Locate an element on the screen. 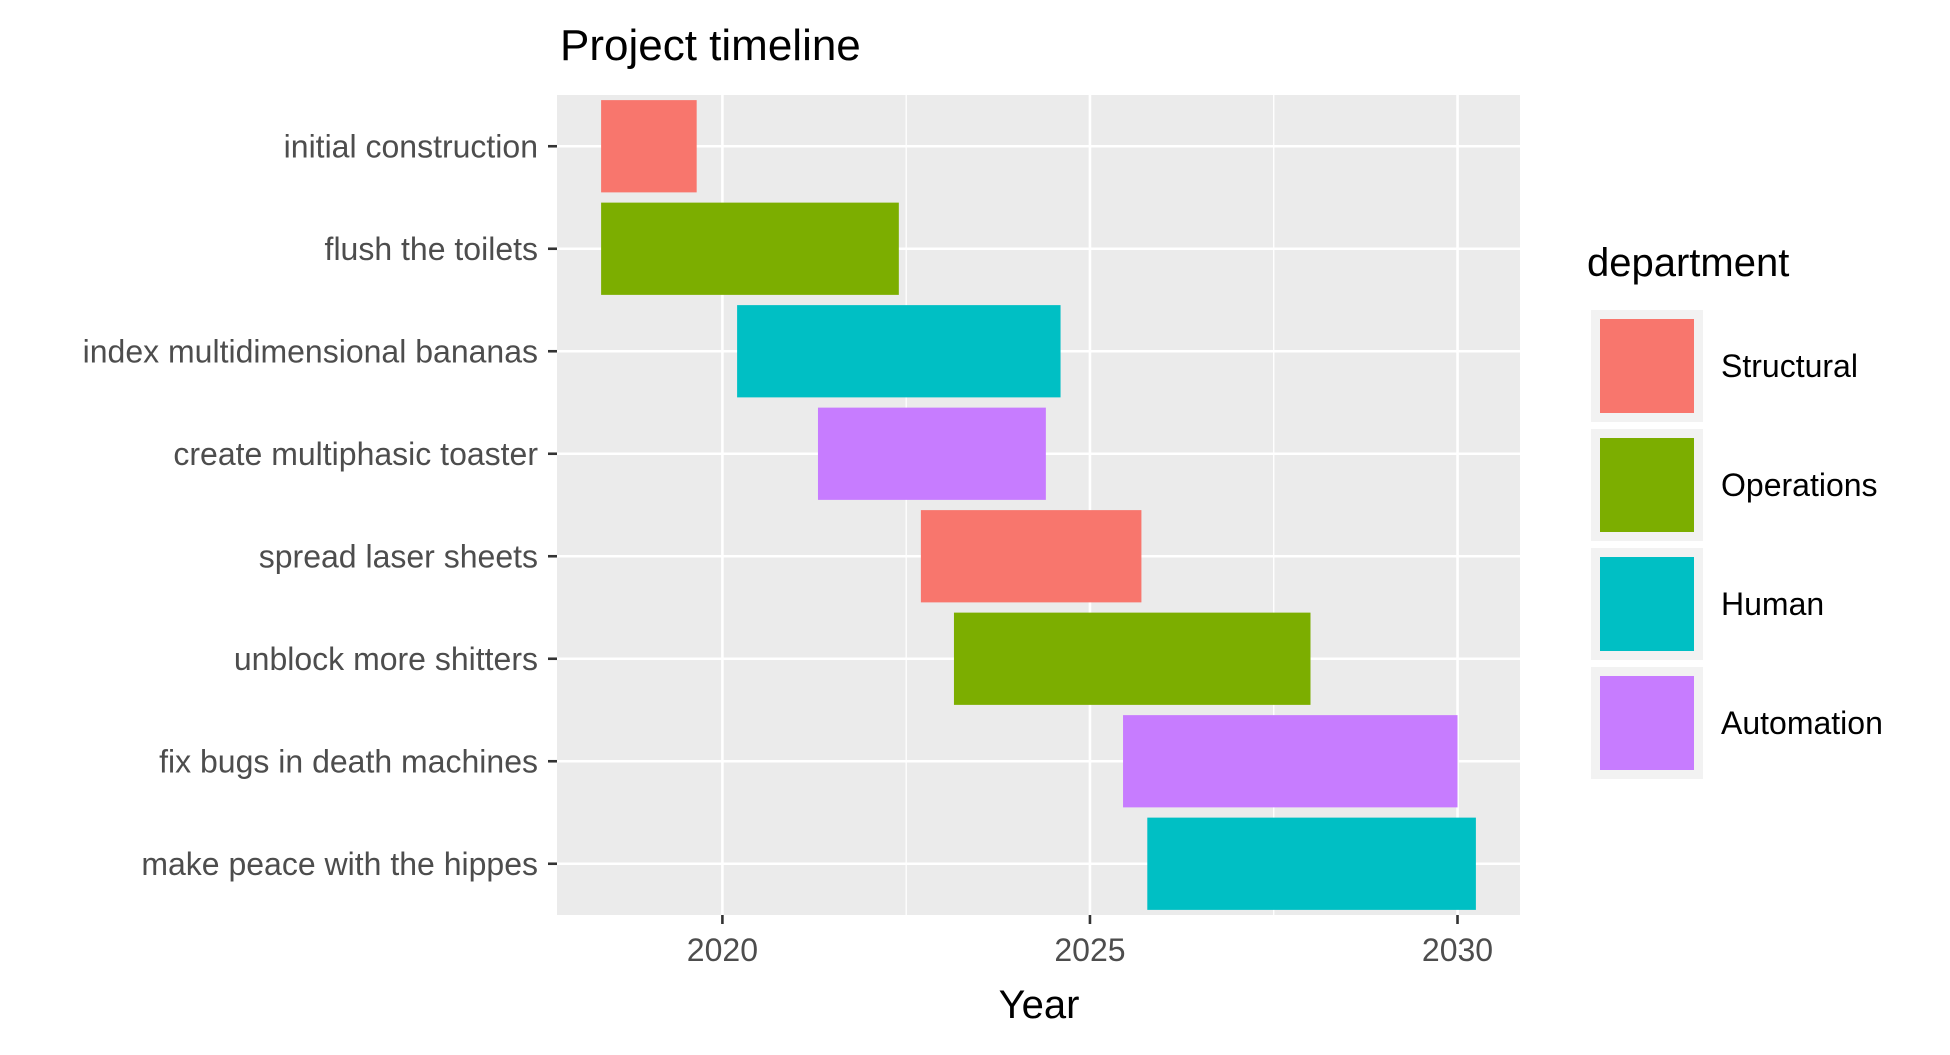 The width and height of the screenshot is (1950, 1055). x-tick-label: 2020 is located at coordinates (722, 950).